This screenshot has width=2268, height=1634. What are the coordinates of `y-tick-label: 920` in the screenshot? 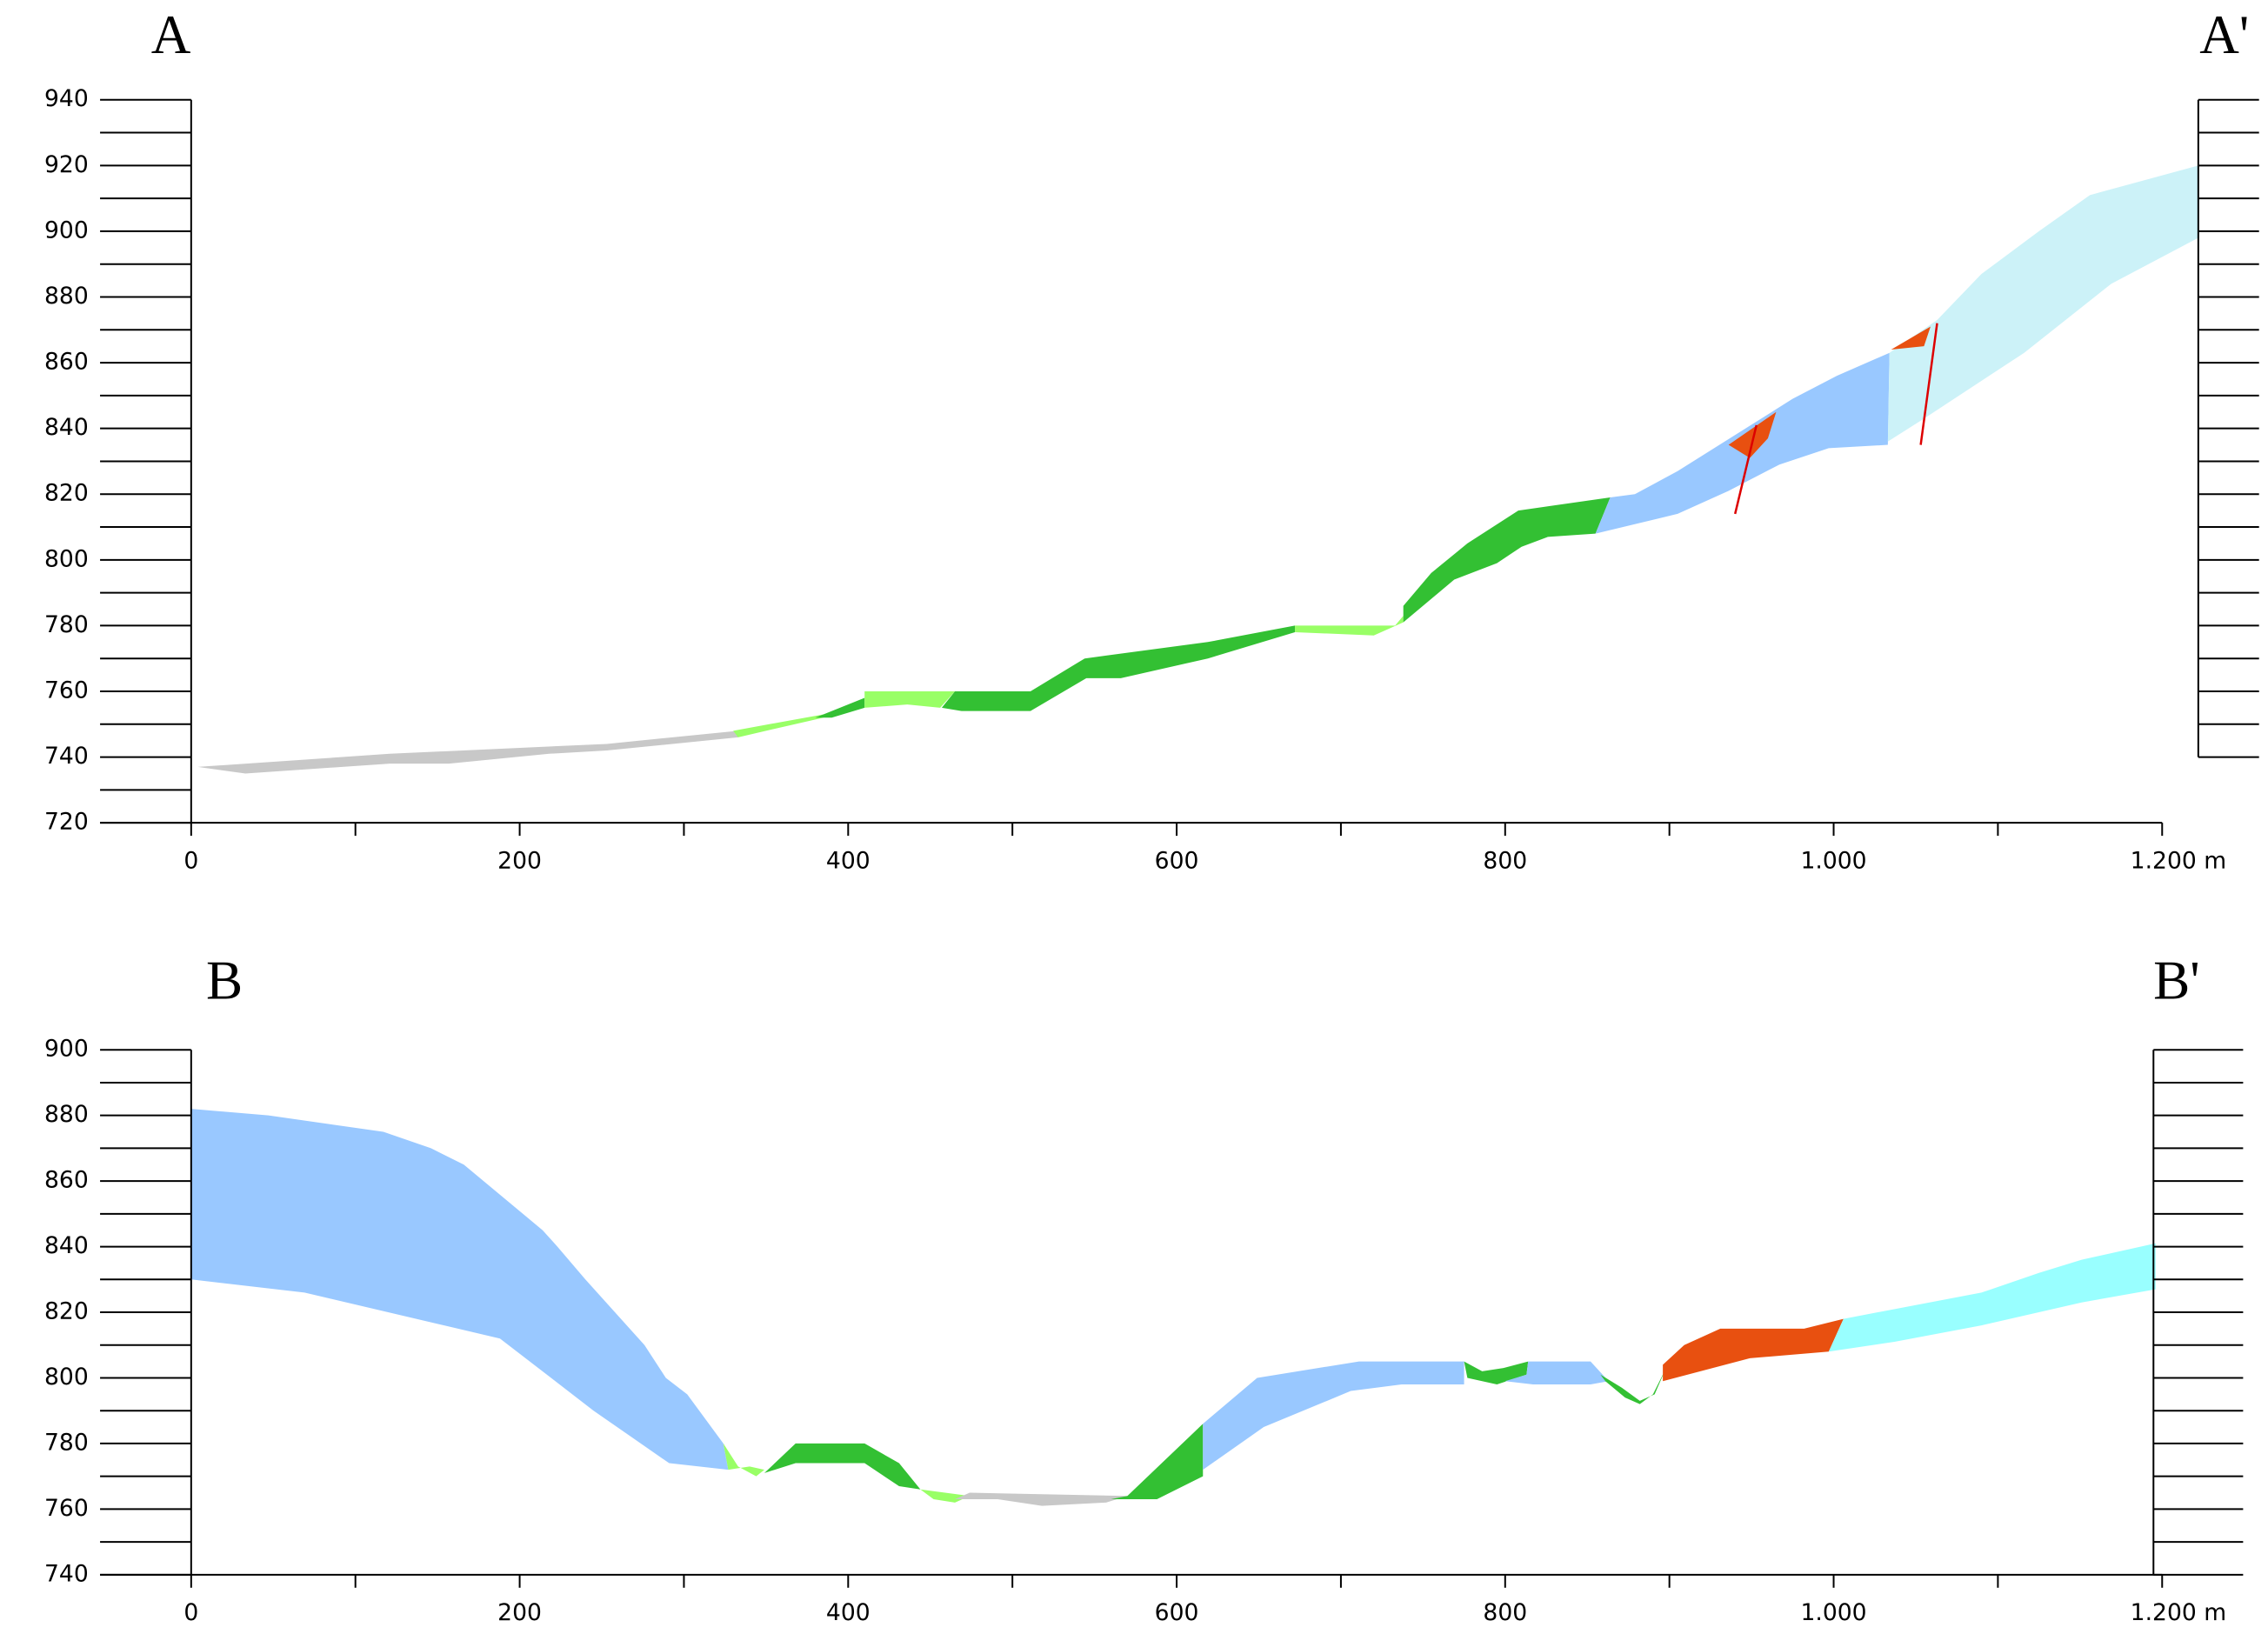 It's located at (66, 164).